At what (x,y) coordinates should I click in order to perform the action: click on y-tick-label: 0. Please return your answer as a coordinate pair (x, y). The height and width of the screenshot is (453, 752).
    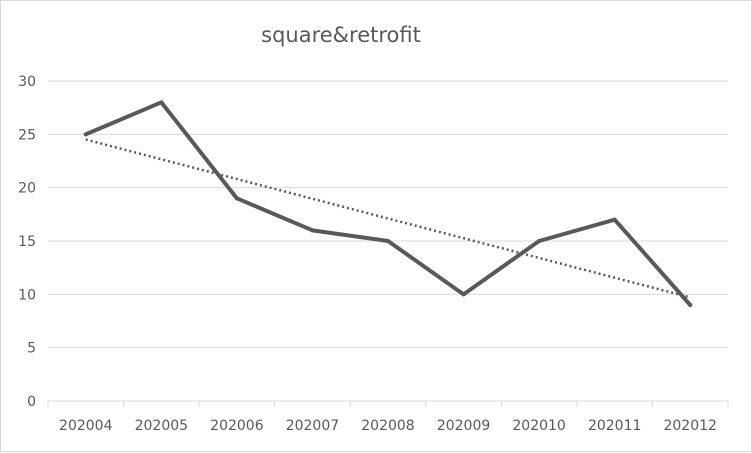
    Looking at the image, I should click on (31, 402).